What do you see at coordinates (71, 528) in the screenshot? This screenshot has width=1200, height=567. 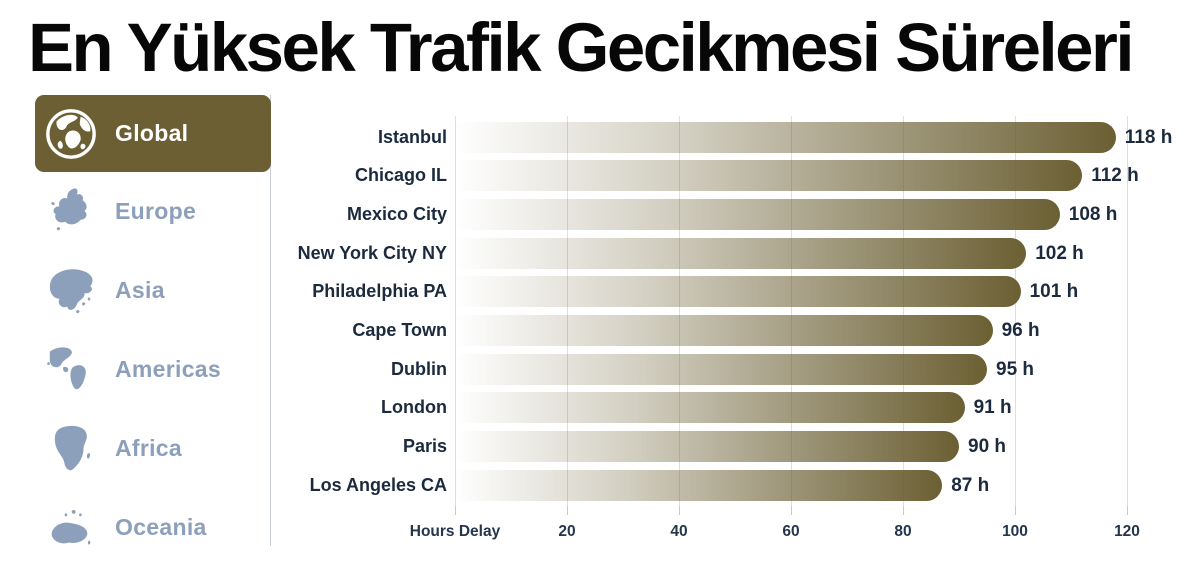 I see `oceania-icon` at bounding box center [71, 528].